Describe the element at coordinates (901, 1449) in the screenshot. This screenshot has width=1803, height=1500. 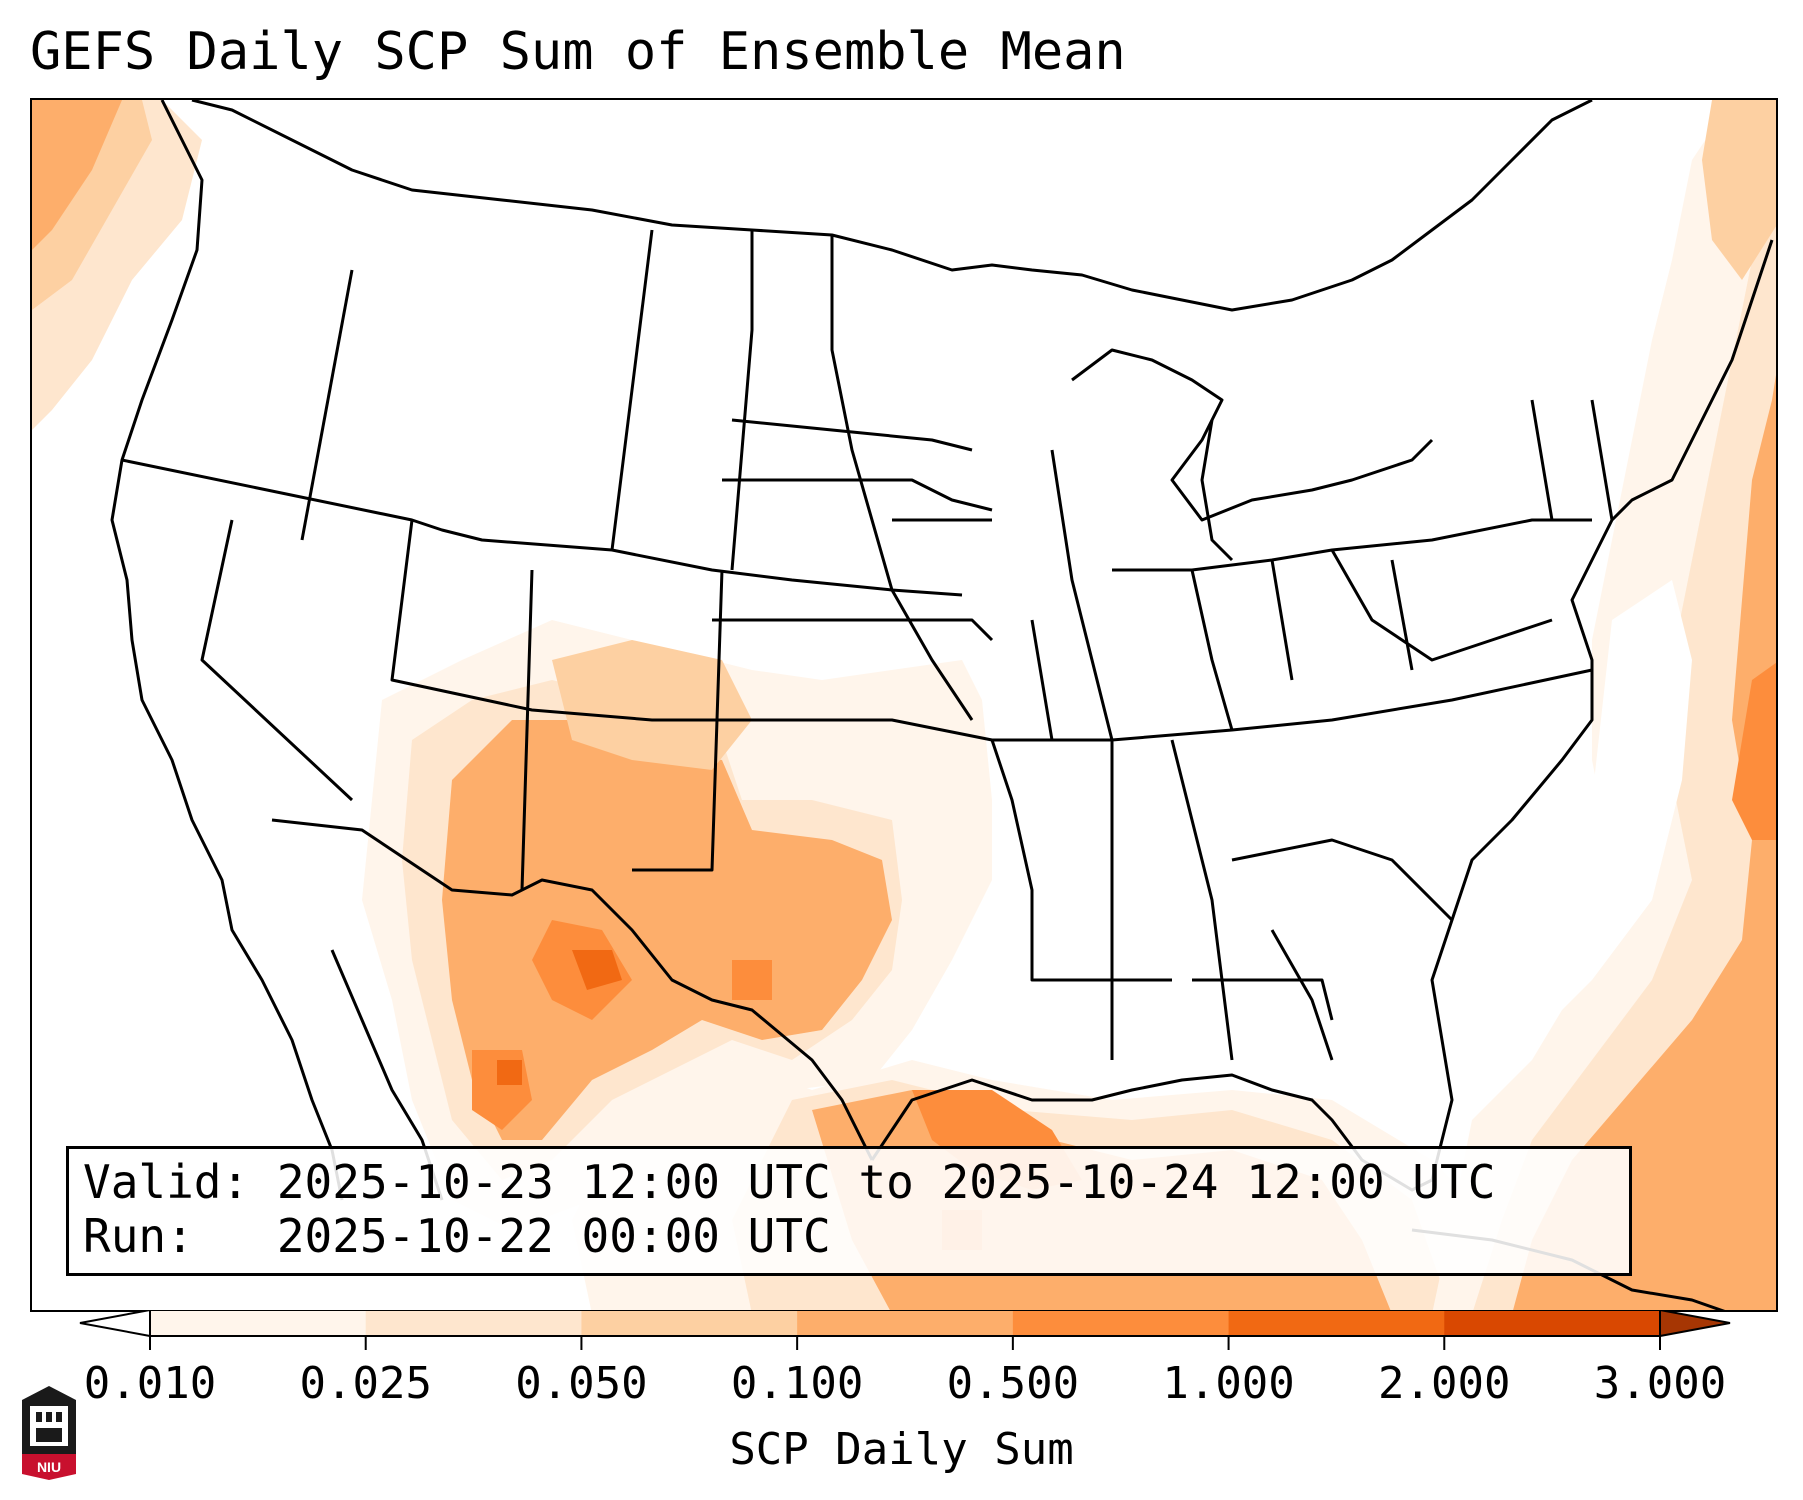
I see `colorbar-label: SCP Daily Sum` at that location.